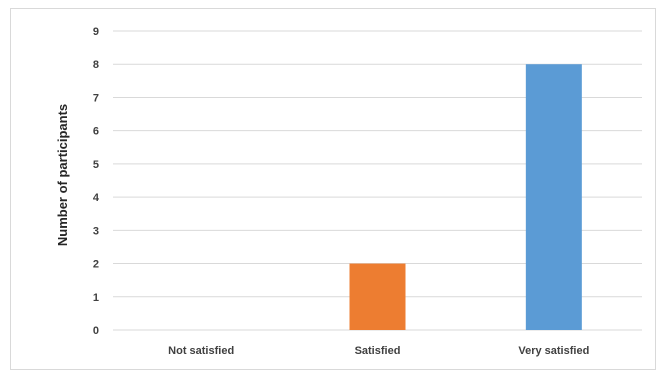 The image size is (657, 377). I want to click on x-tick-label: Very satisfied, so click(553, 351).